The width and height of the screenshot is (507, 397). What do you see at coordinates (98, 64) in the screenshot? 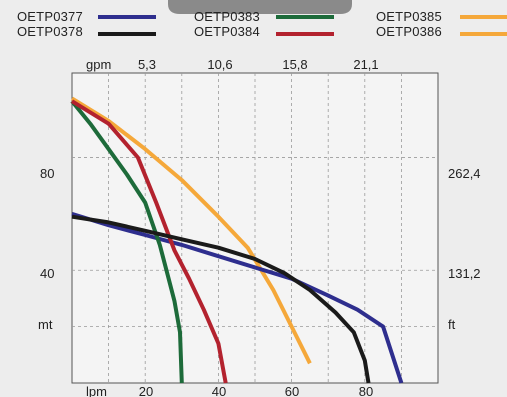
I see `top-axis-label: gpm` at bounding box center [98, 64].